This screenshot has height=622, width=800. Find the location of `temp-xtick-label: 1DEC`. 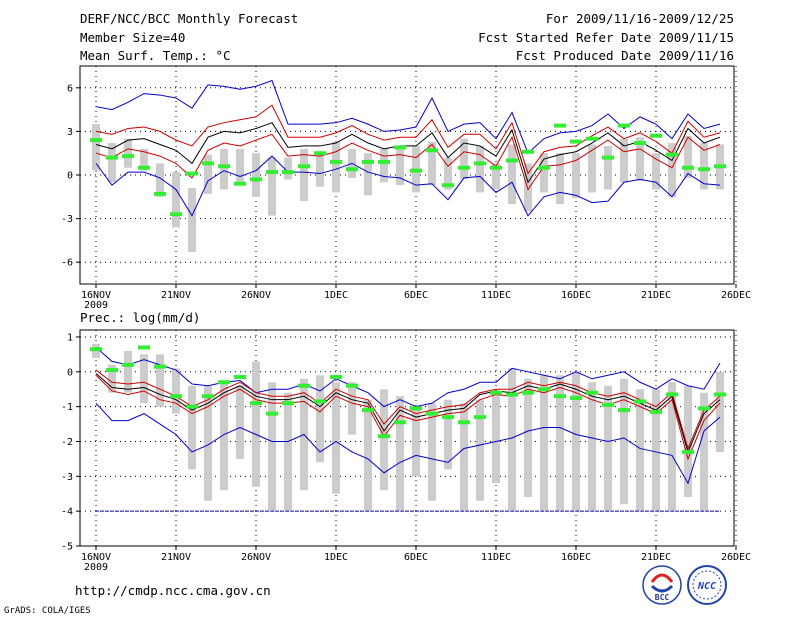

temp-xtick-label: 1DEC is located at coordinates (336, 295).